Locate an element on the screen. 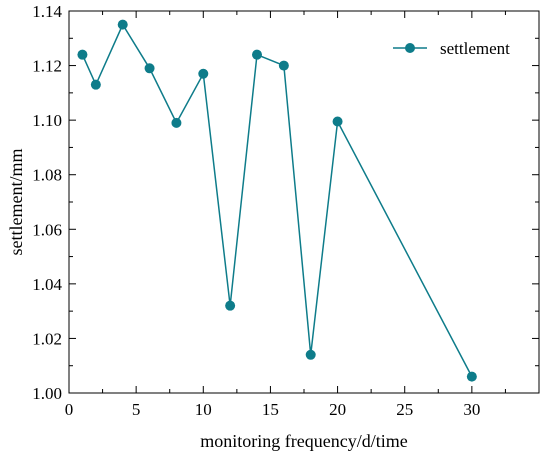 This screenshot has height=460, width=550. x-tick-label: 30 is located at coordinates (471, 409).